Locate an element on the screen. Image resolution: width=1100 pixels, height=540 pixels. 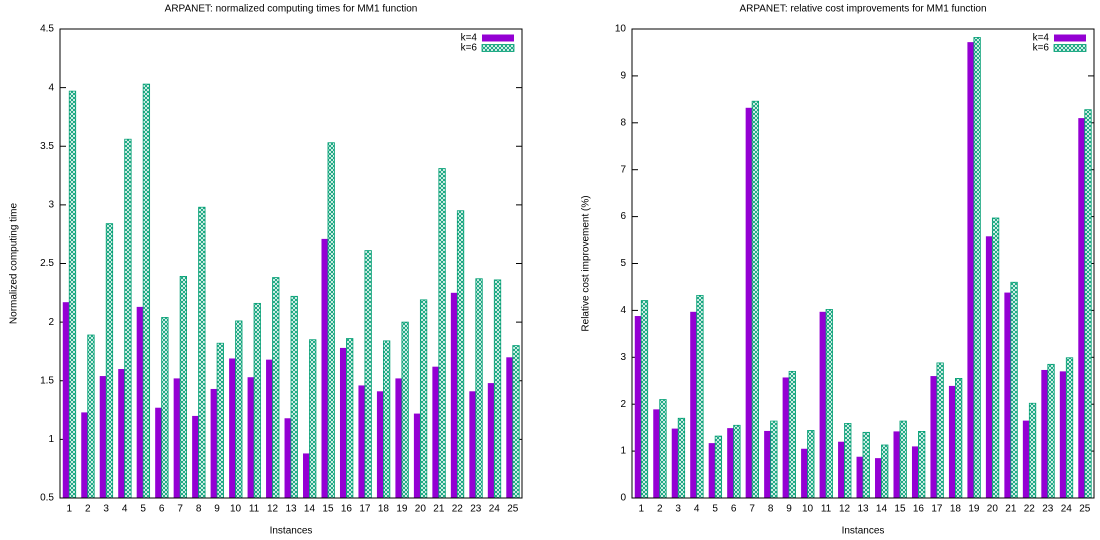
x-tick-label: 13 is located at coordinates (291, 509).